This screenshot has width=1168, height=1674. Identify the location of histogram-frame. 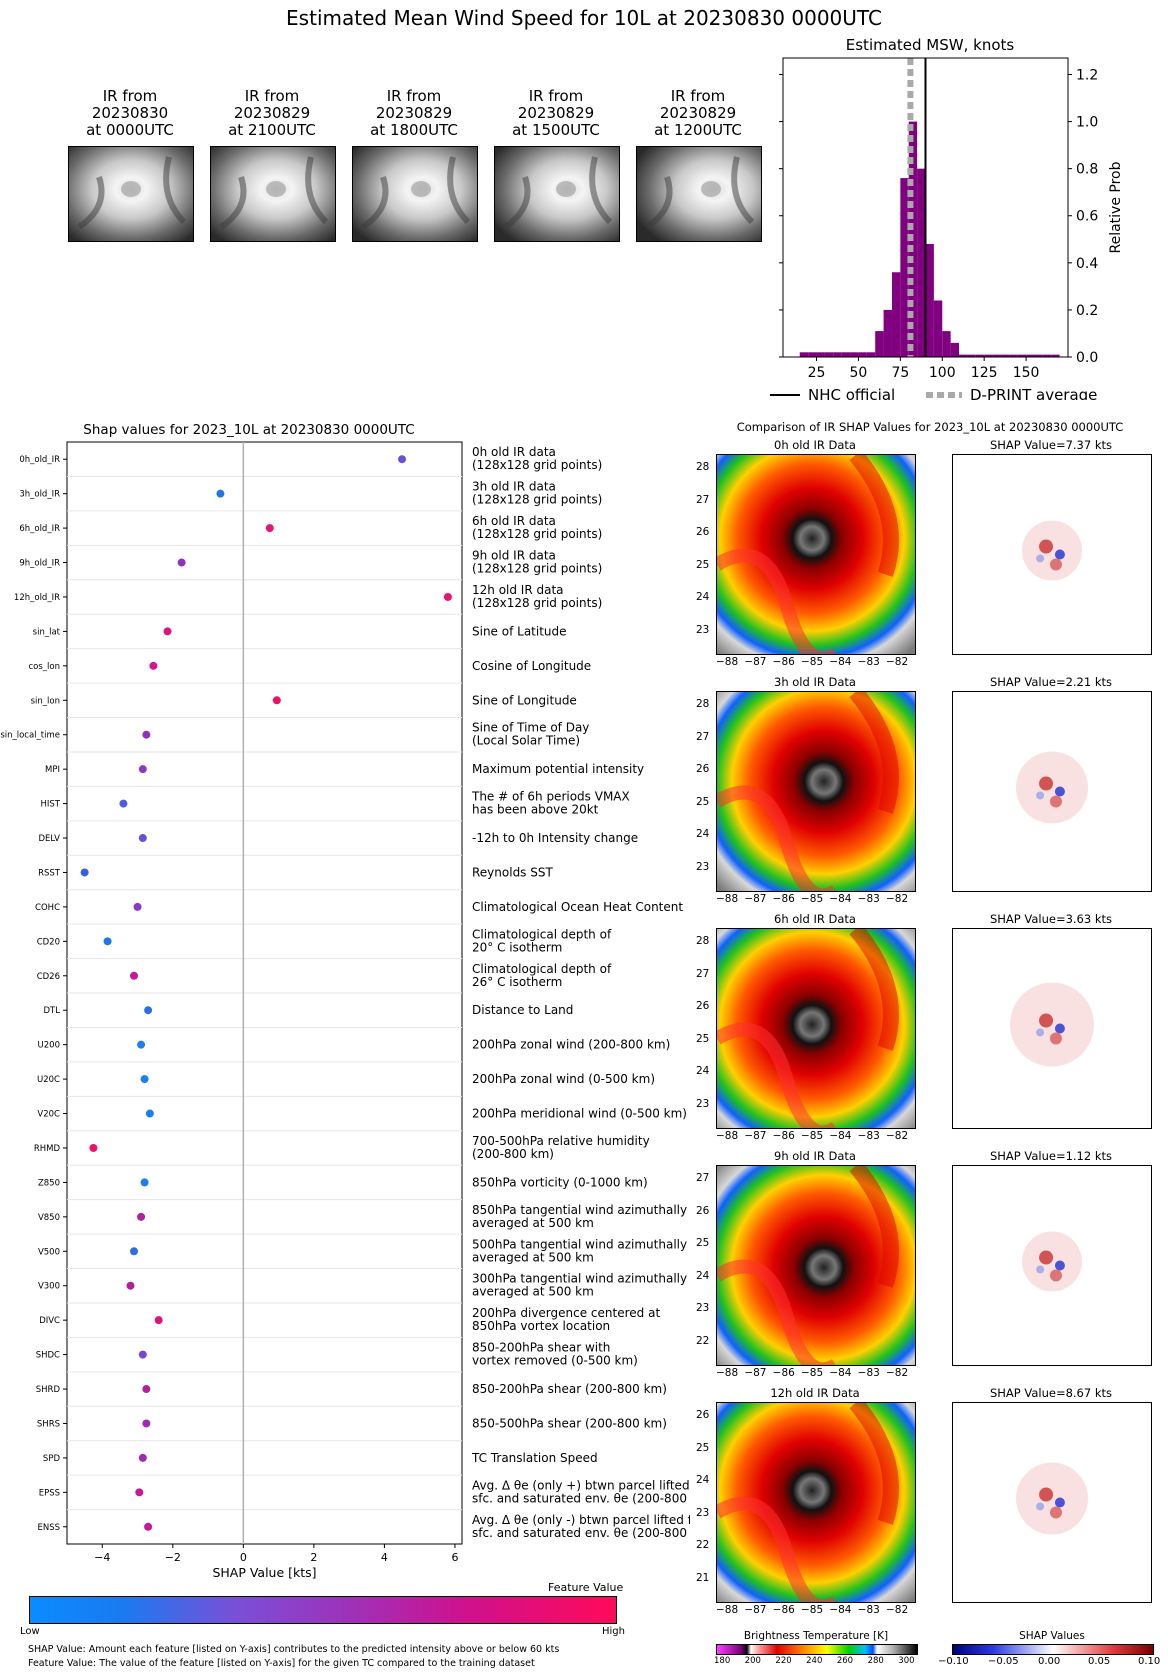
(925, 207).